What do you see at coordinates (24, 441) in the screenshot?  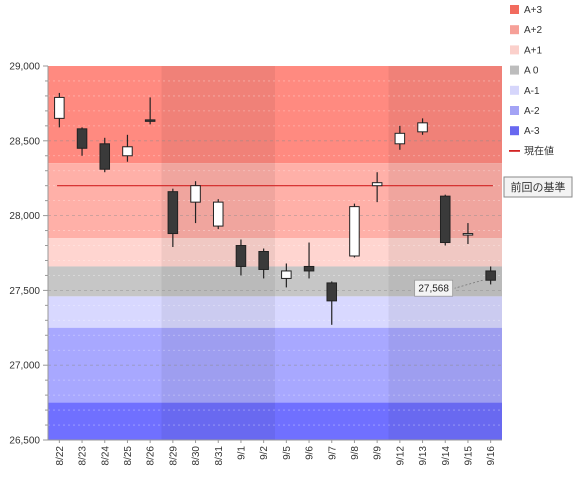 I see `y-tick-label: 26,500` at bounding box center [24, 441].